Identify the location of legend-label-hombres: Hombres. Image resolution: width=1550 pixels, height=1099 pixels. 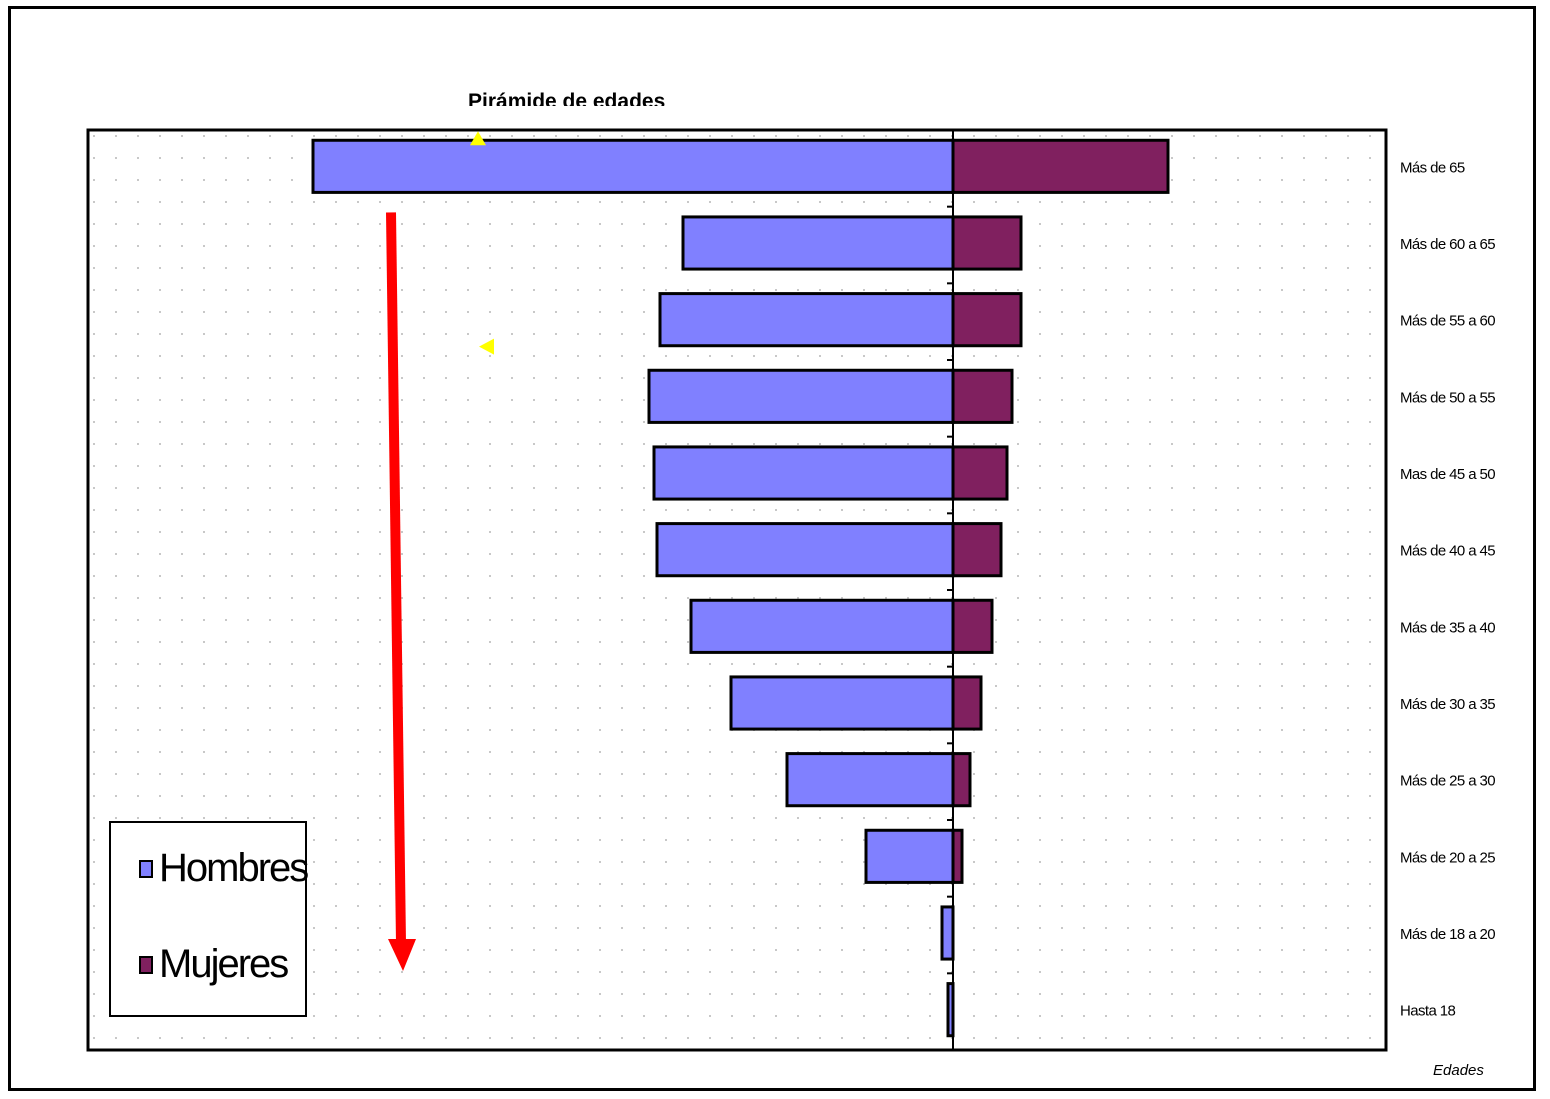
(234, 868).